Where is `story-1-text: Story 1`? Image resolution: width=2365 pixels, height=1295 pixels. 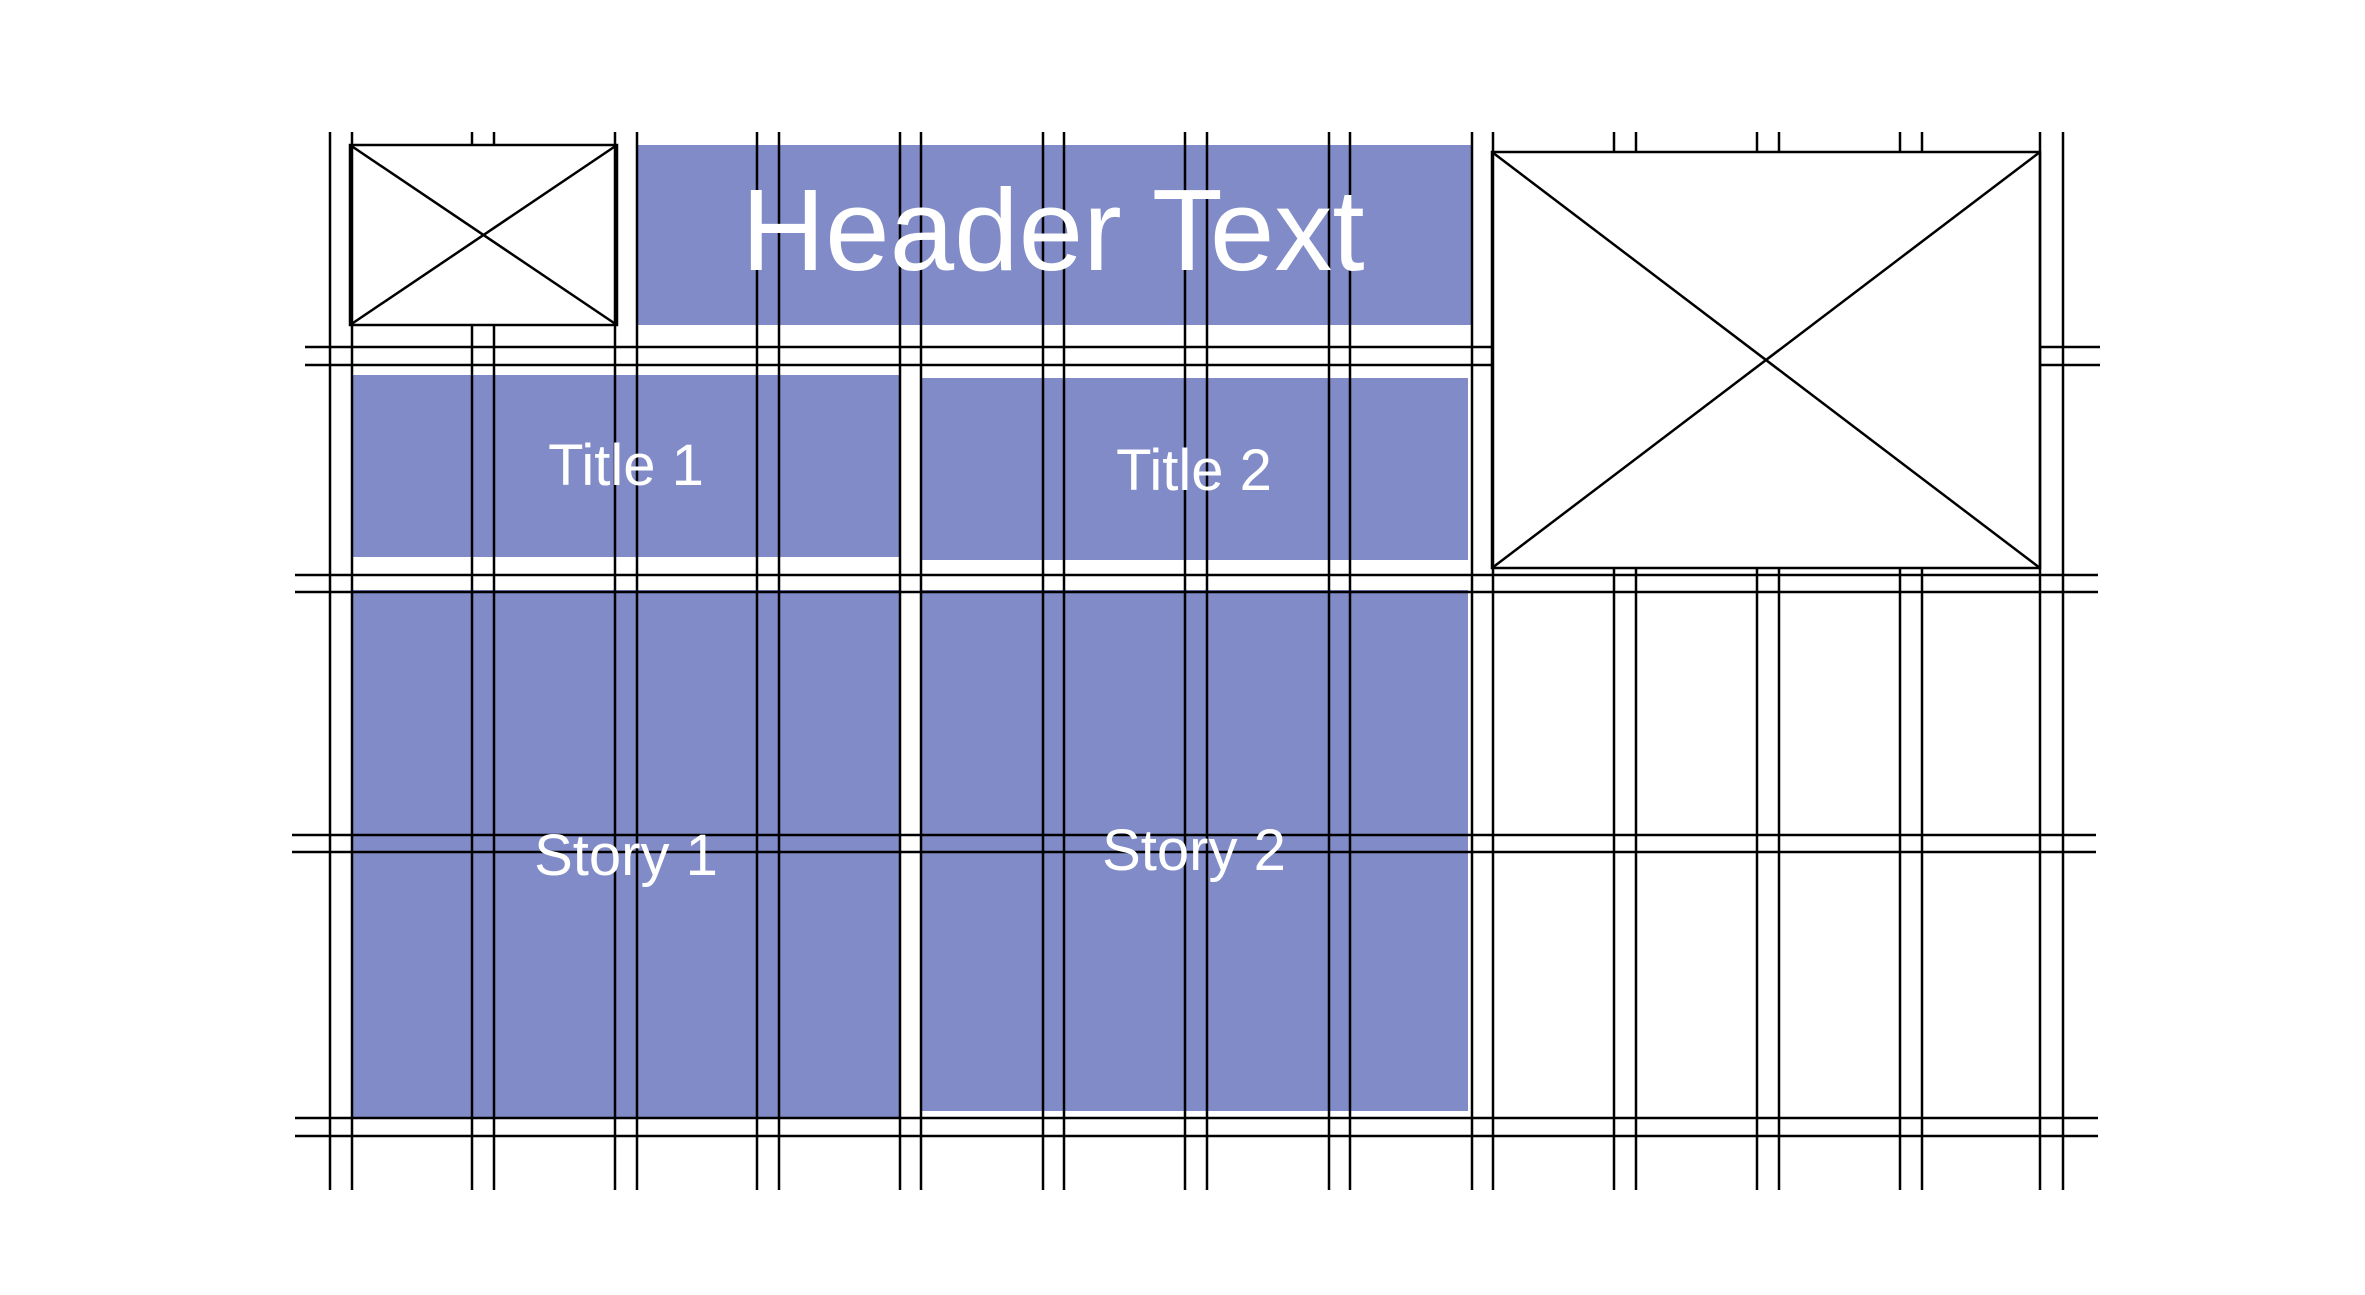 story-1-text: Story 1 is located at coordinates (626, 855).